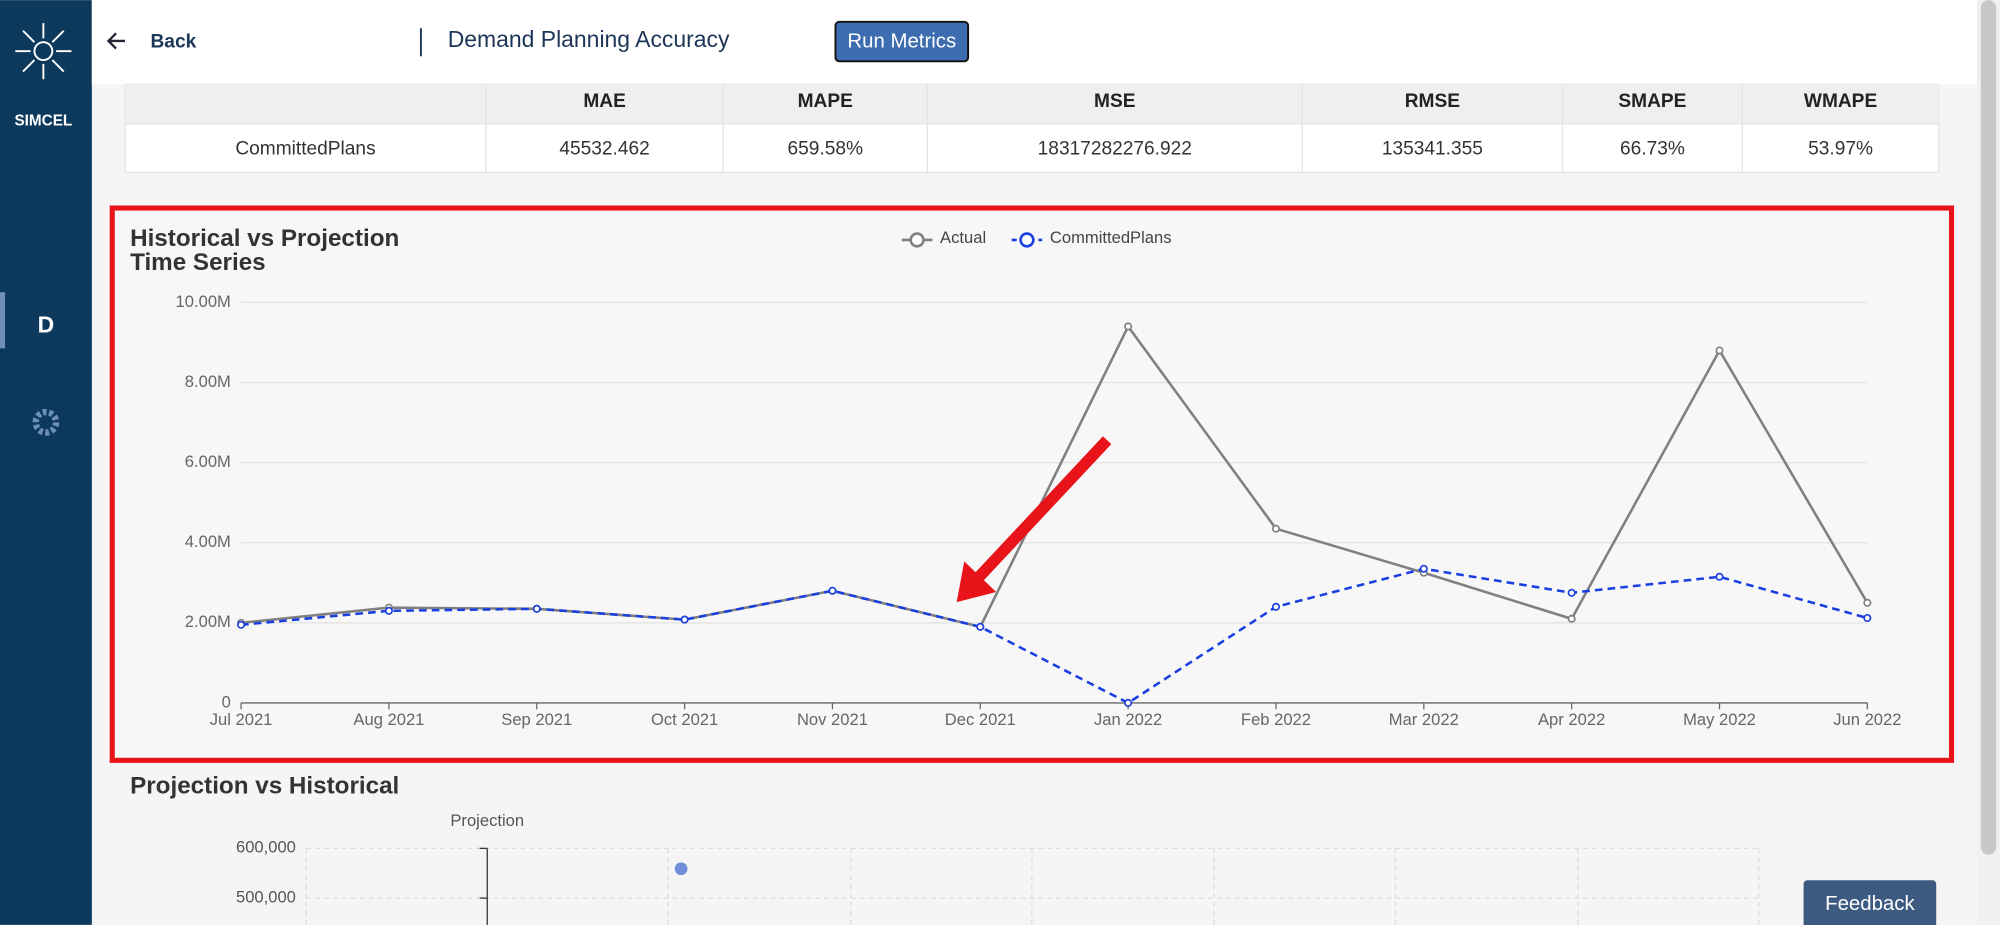  What do you see at coordinates (963, 237) in the screenshot?
I see `legend-label: Actual` at bounding box center [963, 237].